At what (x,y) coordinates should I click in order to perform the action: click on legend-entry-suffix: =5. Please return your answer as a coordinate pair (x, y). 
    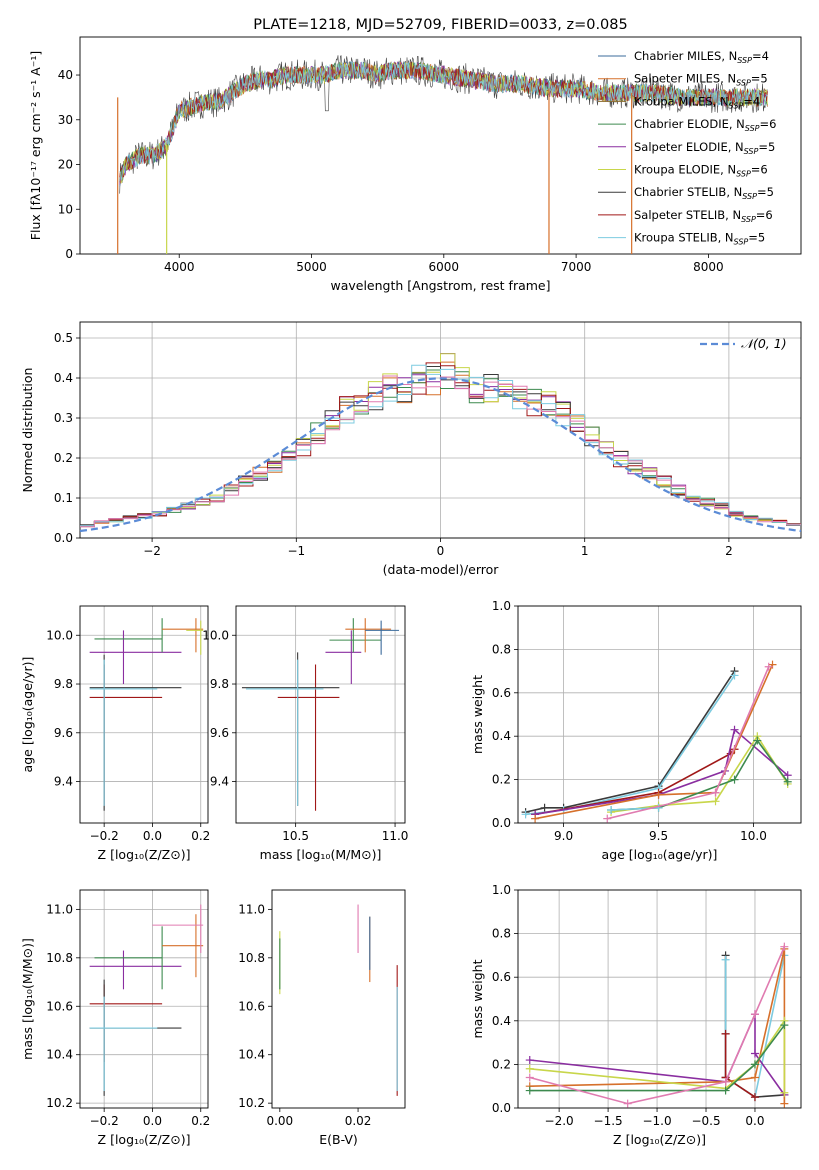
    Looking at the image, I should click on (756, 238).